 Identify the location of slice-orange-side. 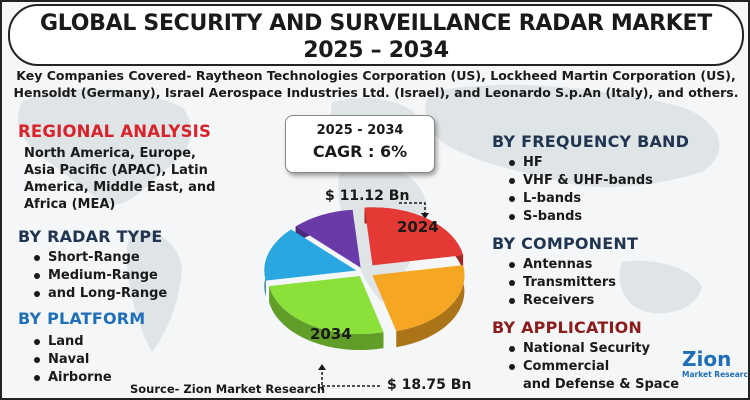
(430, 306).